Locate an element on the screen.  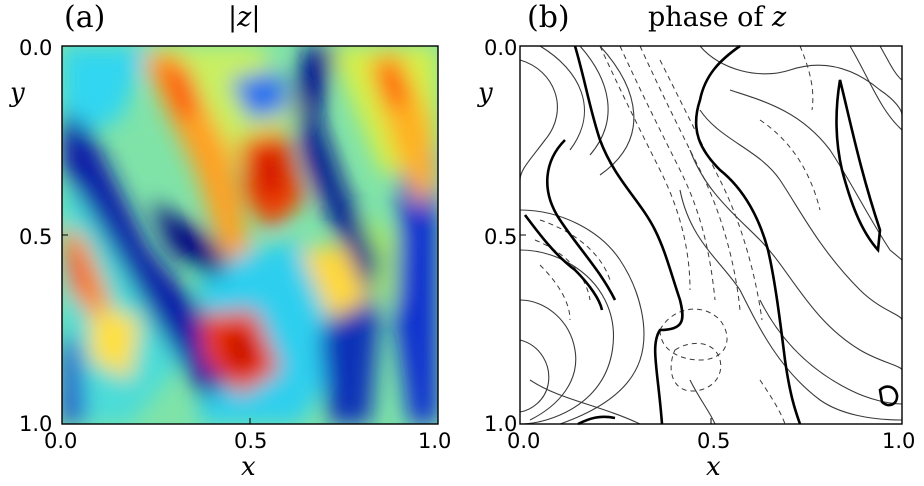
panel-a-xlabel: x is located at coordinates (248, 467).